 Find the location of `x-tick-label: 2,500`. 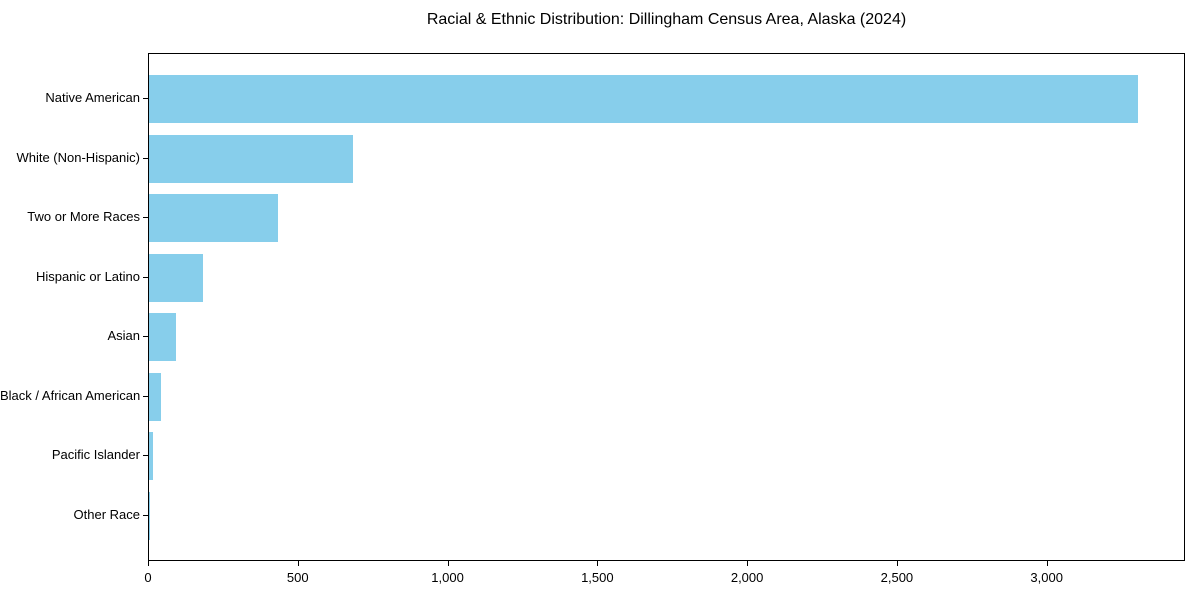

x-tick-label: 2,500 is located at coordinates (897, 577).